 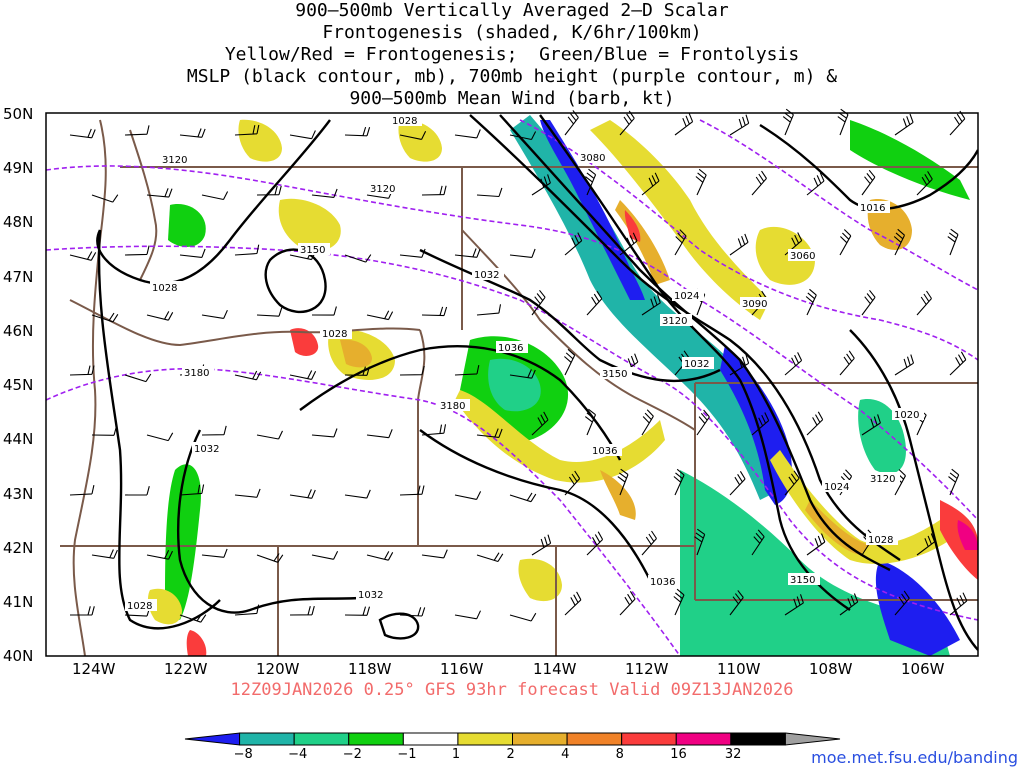 What do you see at coordinates (18, 168) in the screenshot?
I see `lat-label: 49N` at bounding box center [18, 168].